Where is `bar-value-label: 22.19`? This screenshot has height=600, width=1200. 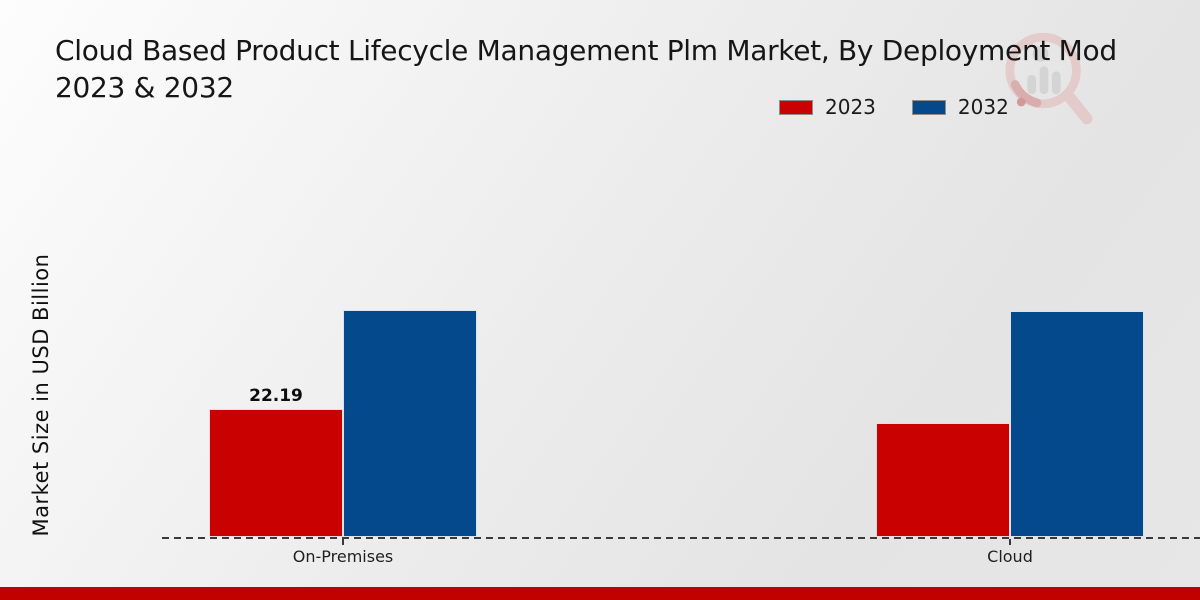 bar-value-label: 22.19 is located at coordinates (276, 396).